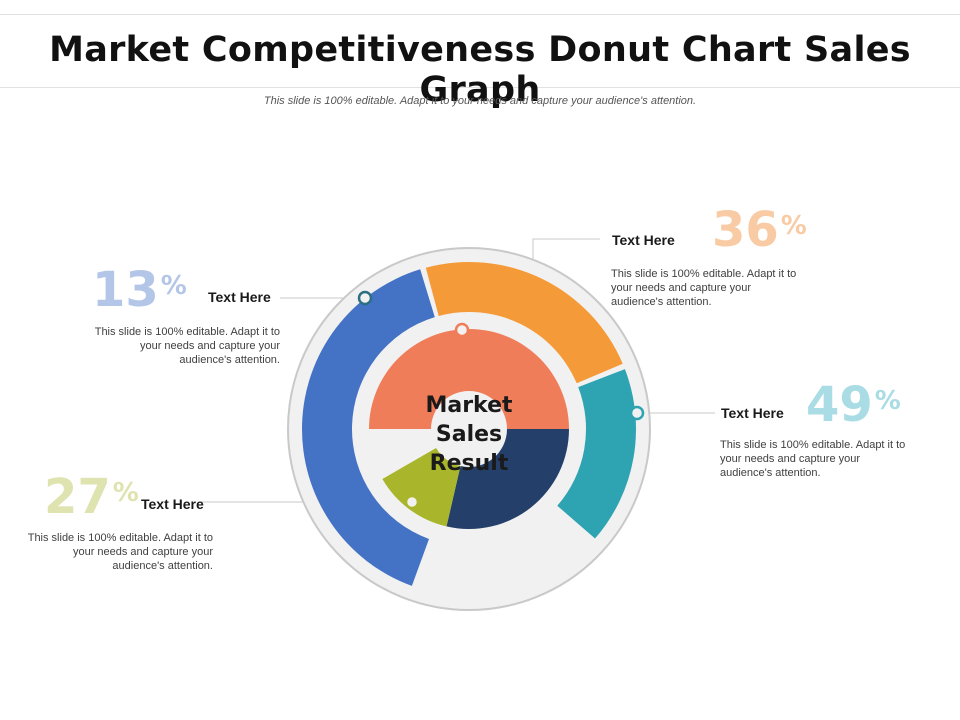  What do you see at coordinates (125, 290) in the screenshot?
I see `percentage-value: 13` at bounding box center [125, 290].